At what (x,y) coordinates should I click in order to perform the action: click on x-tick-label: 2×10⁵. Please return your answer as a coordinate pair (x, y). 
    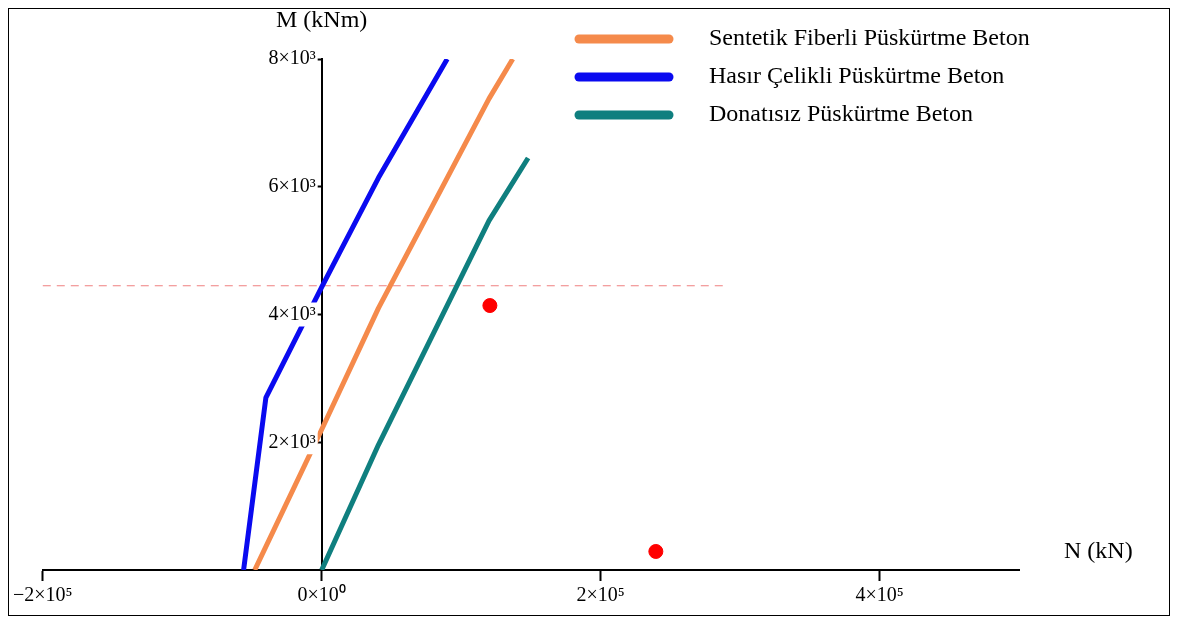
    Looking at the image, I should click on (600, 594).